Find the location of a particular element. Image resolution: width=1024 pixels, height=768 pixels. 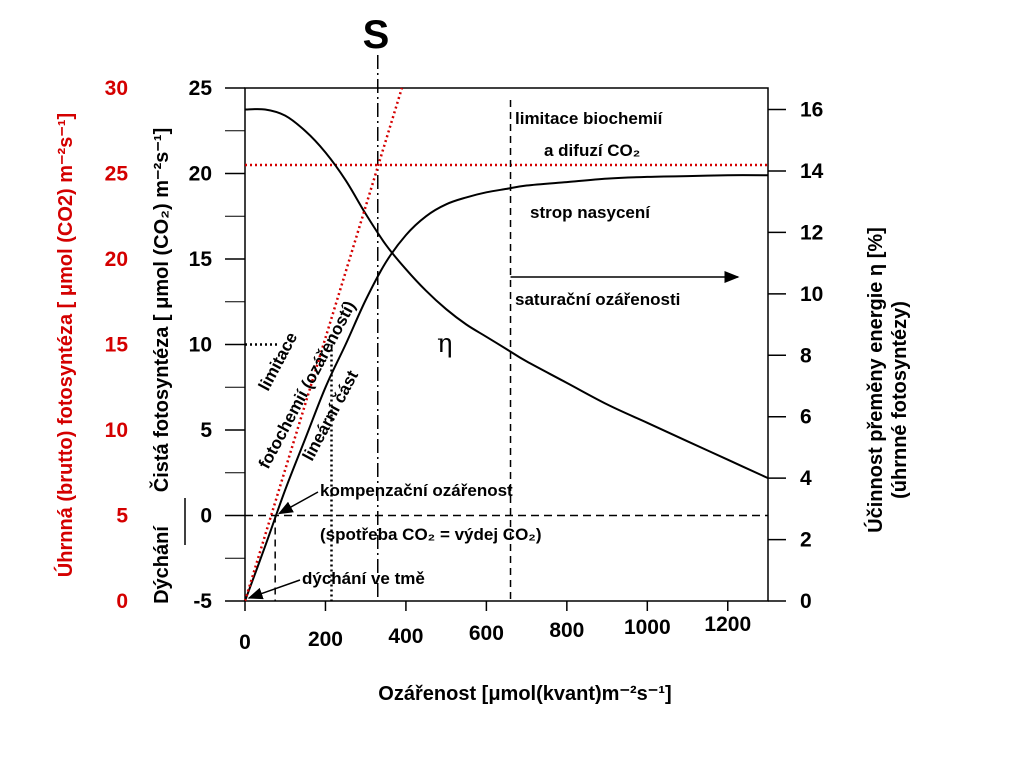

annotation-limit-1: limitace is located at coordinates (278, 361).